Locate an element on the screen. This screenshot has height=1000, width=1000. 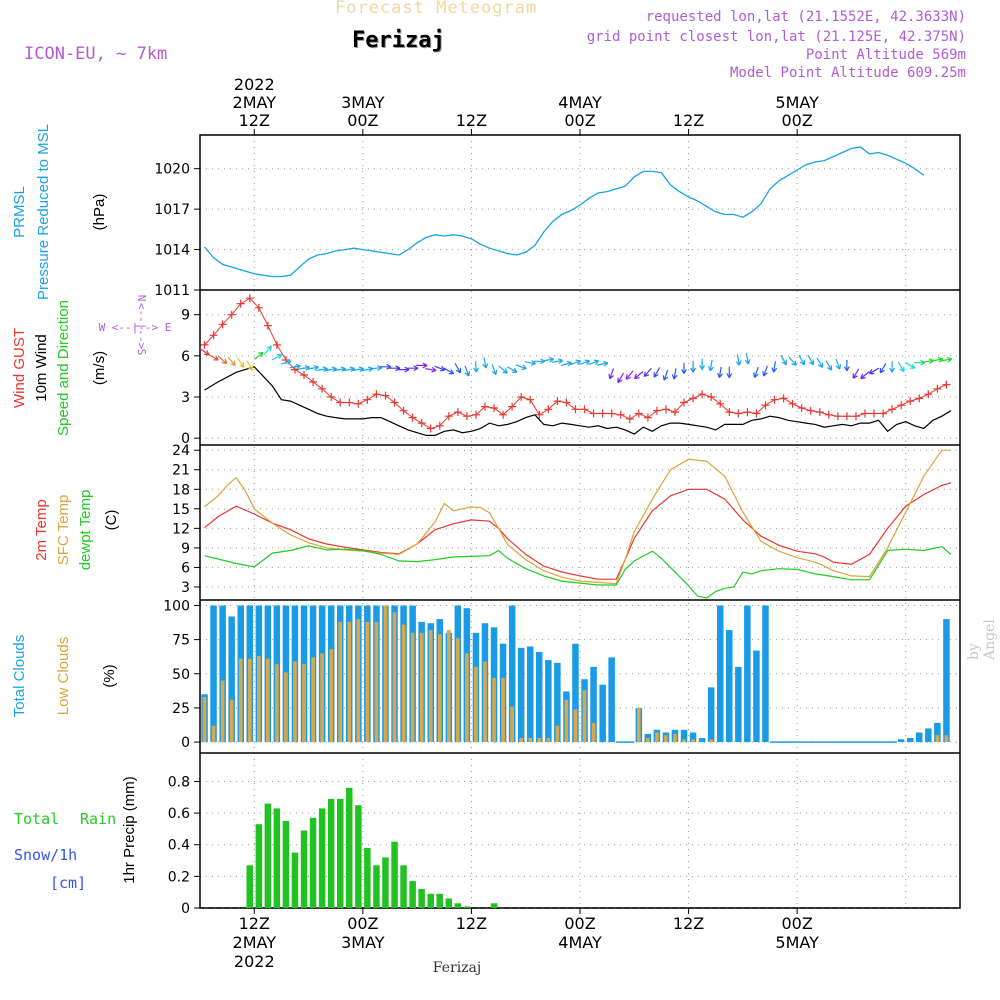
y-tick-label-temp: 15 is located at coordinates (181, 510).